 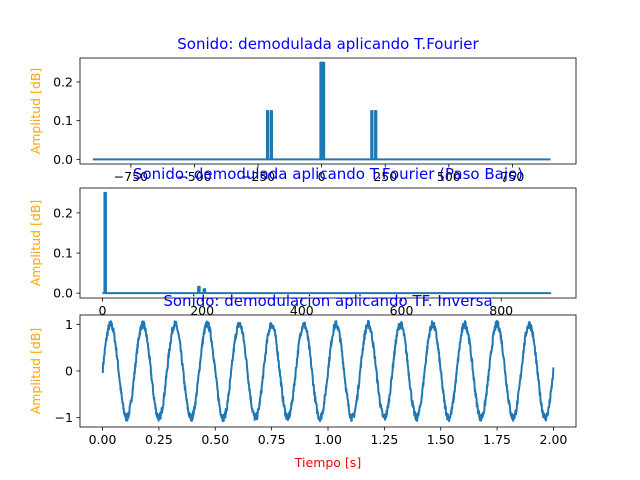 What do you see at coordinates (512, 176) in the screenshot?
I see `x-tick-label: 750` at bounding box center [512, 176].